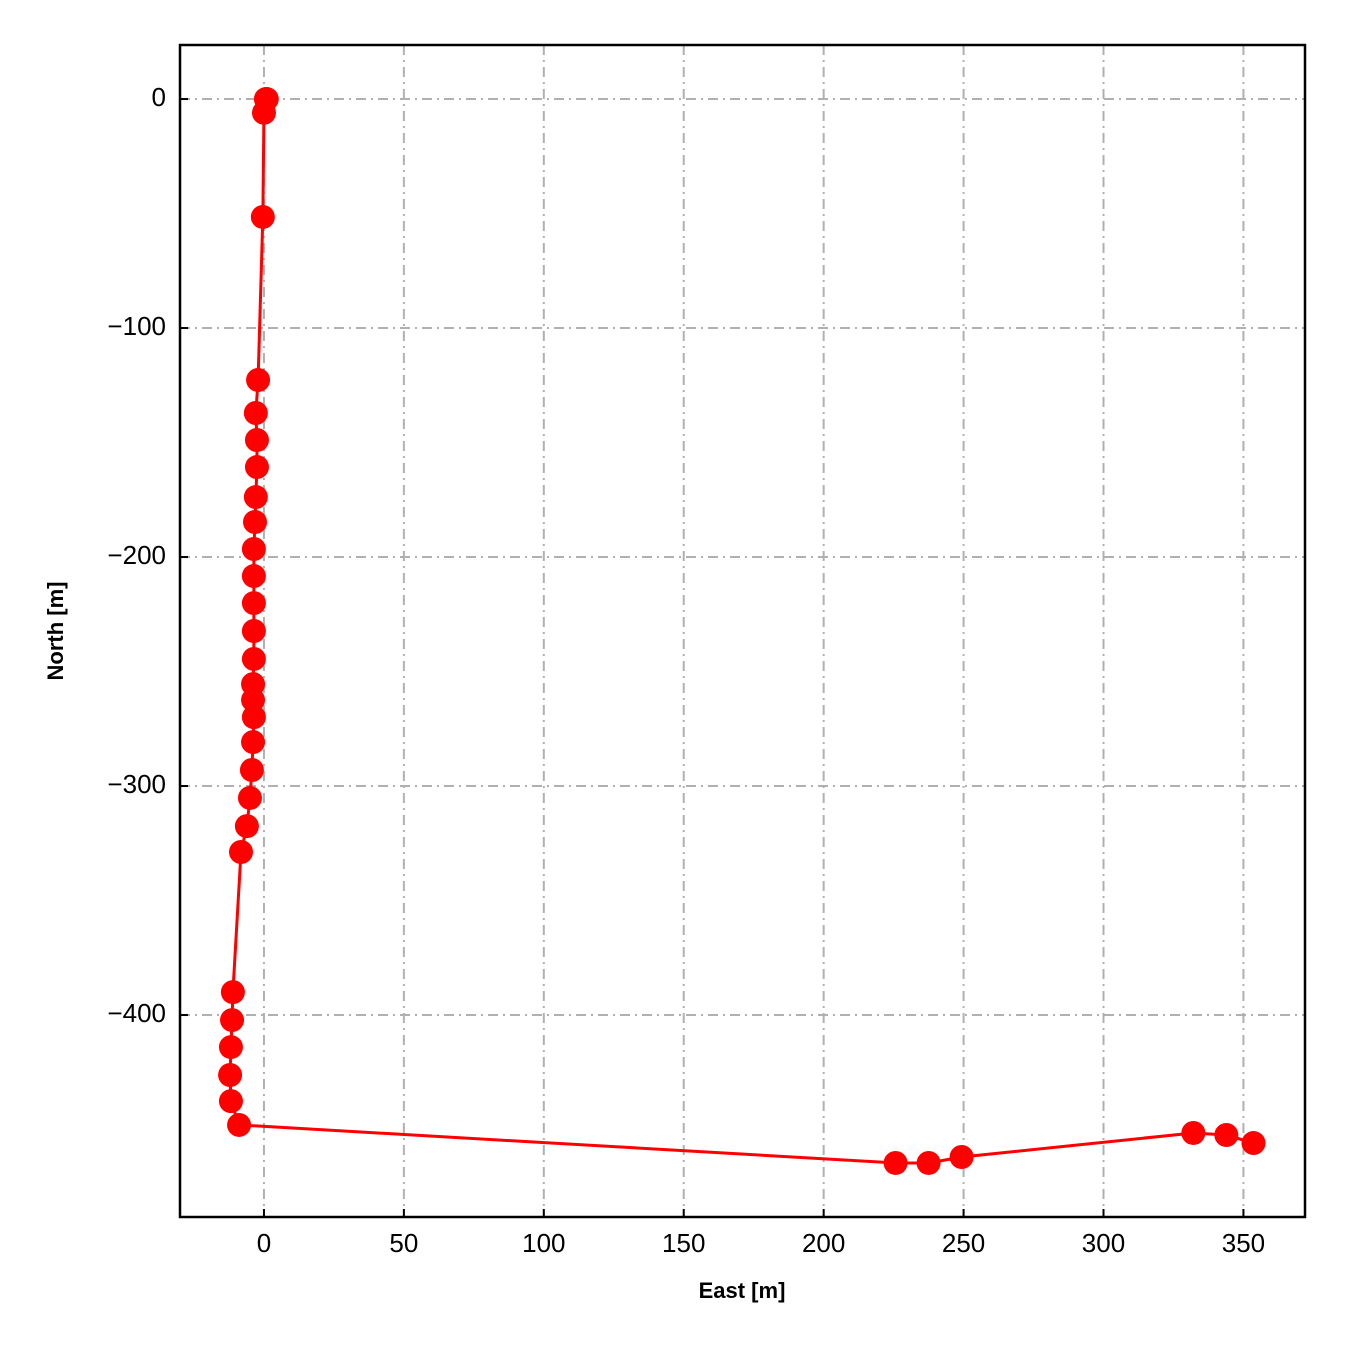 The height and width of the screenshot is (1355, 1350). I want to click on x-tick-label: 350, so click(1243, 1243).